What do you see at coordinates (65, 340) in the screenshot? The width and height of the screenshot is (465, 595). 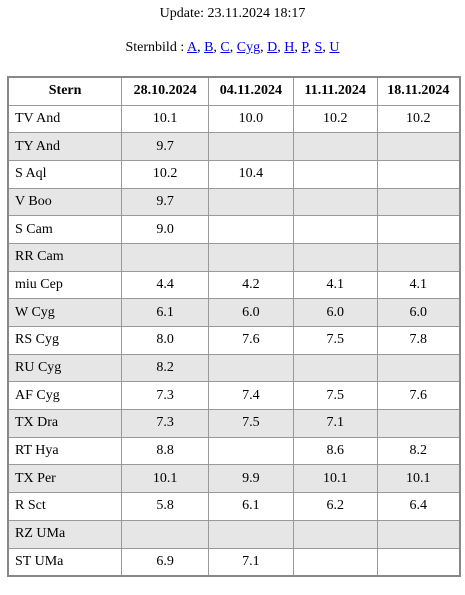 I see `star-name: RS Cyg` at bounding box center [65, 340].